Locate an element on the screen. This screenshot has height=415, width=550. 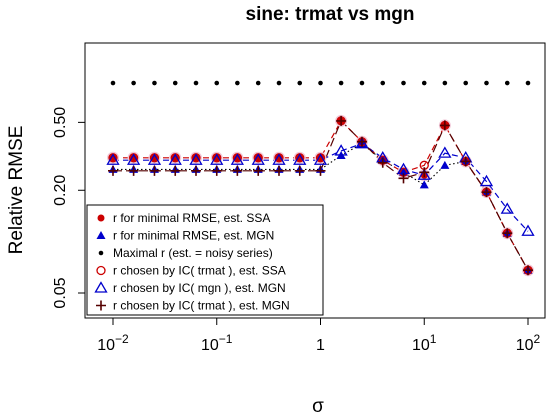
y-tick-label: 0.05 is located at coordinates (60, 292).